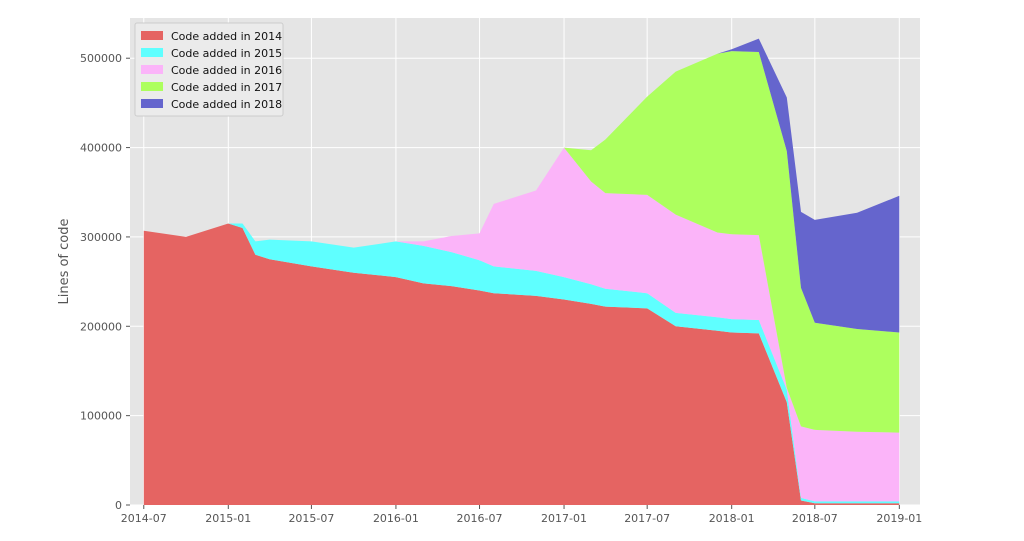 Image resolution: width=1024 pixels, height=541 pixels. Describe the element at coordinates (101, 58) in the screenshot. I see `y-tick-label: 500000` at that location.